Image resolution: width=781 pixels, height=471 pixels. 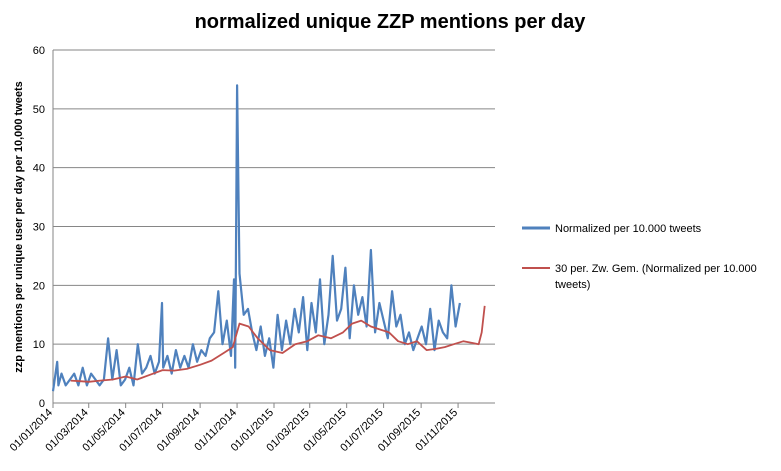 I want to click on y-tick-labels: 0 10 20 30 40 50 60, so click(x=39, y=227).